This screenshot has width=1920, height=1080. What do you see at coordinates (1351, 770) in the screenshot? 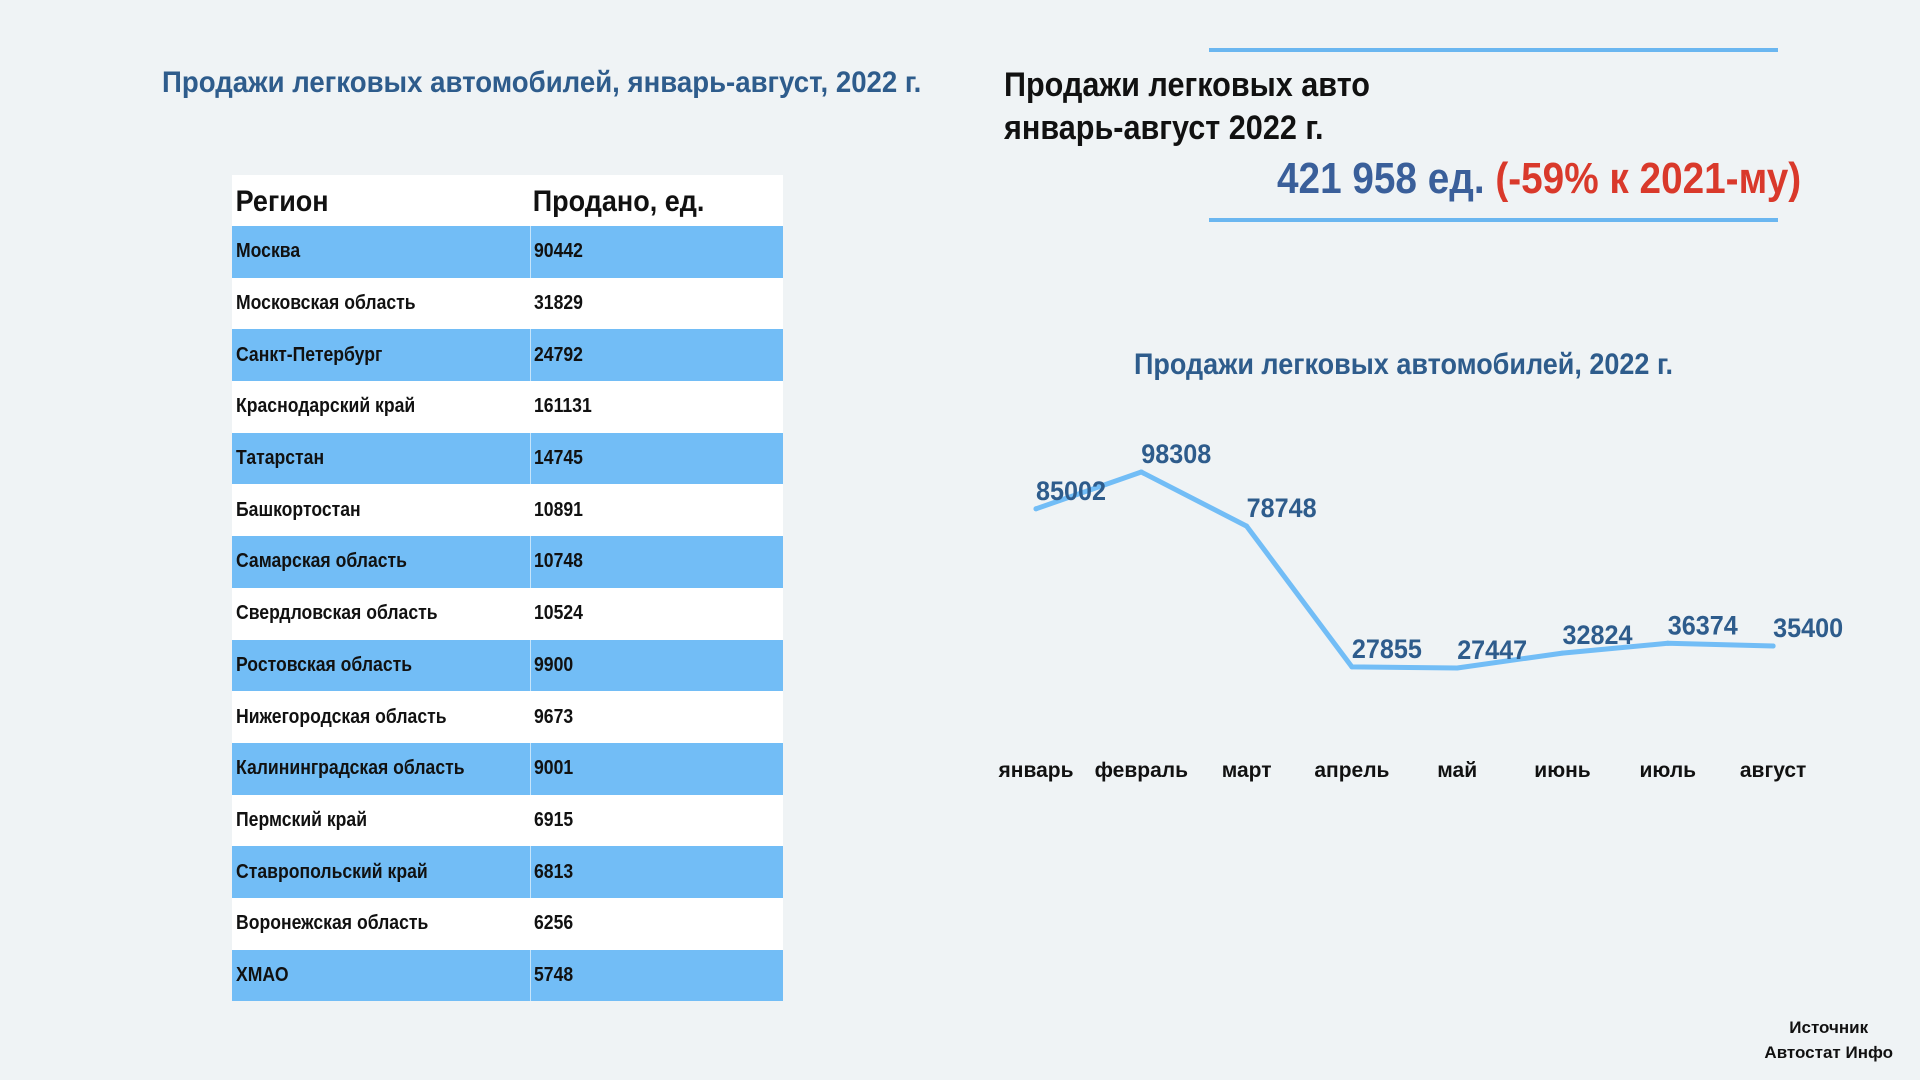
I see `x-tick-label: апрель` at bounding box center [1351, 770].